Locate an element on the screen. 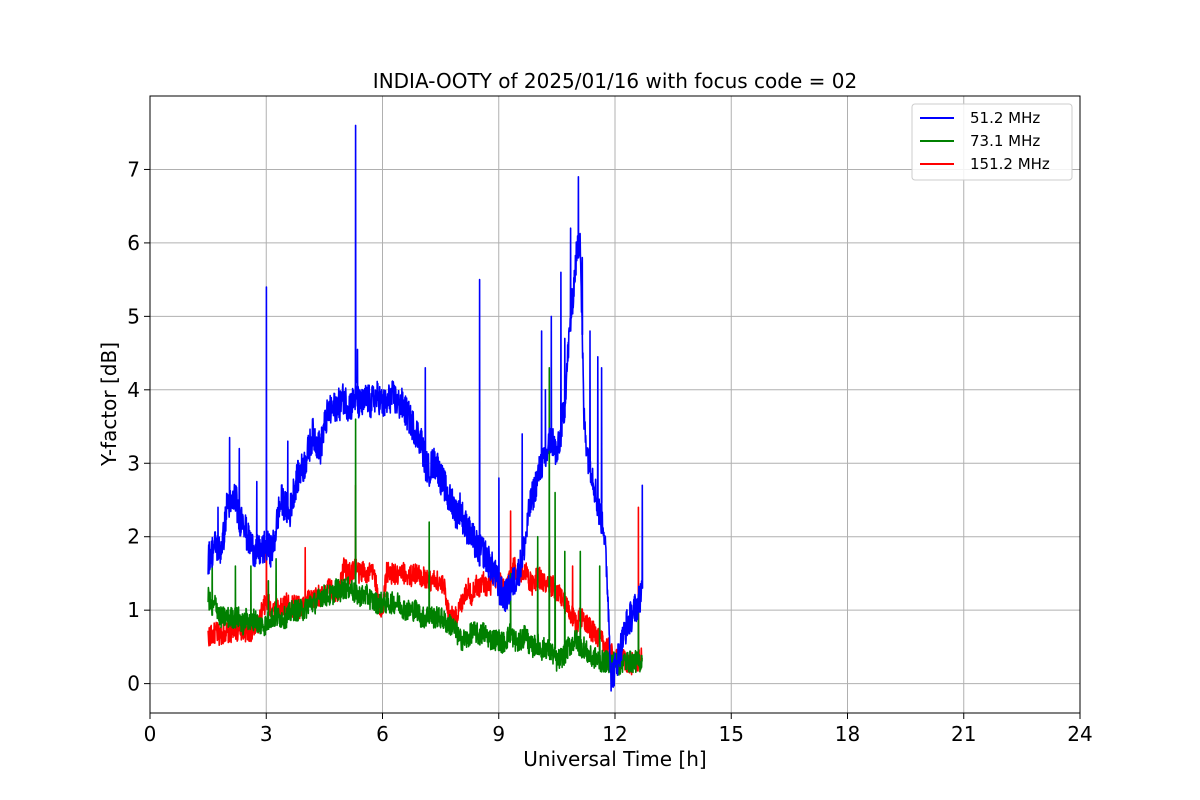  y-tick-label: 6 is located at coordinates (133, 243).